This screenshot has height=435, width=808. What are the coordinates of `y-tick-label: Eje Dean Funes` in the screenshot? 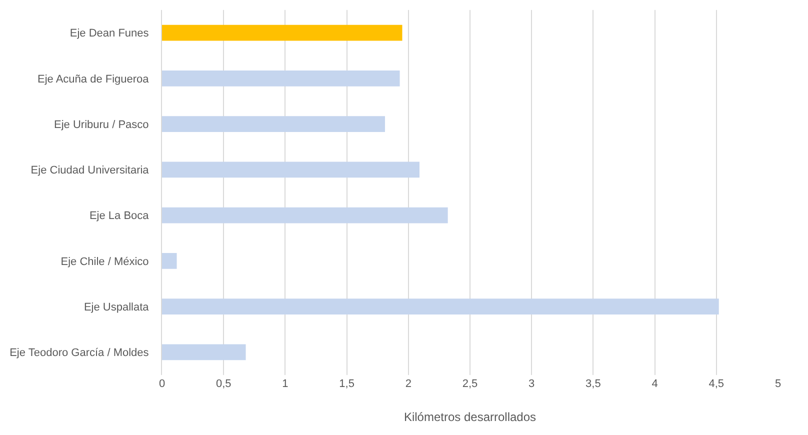 It's located at (110, 34).